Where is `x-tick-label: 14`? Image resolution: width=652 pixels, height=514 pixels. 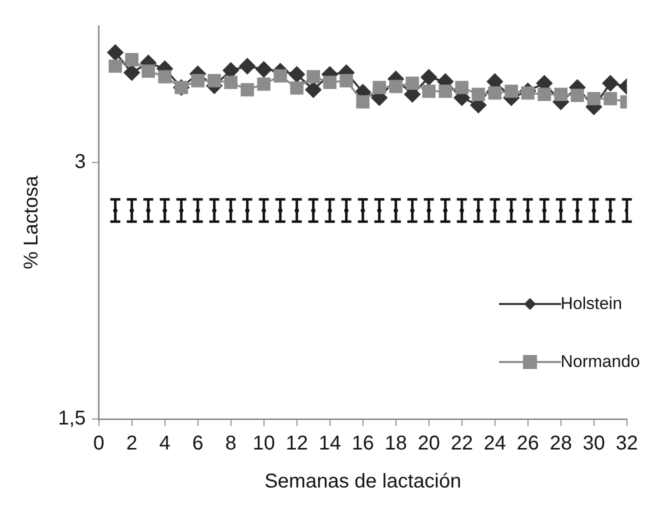 x-tick-label: 14 is located at coordinates (329, 443).